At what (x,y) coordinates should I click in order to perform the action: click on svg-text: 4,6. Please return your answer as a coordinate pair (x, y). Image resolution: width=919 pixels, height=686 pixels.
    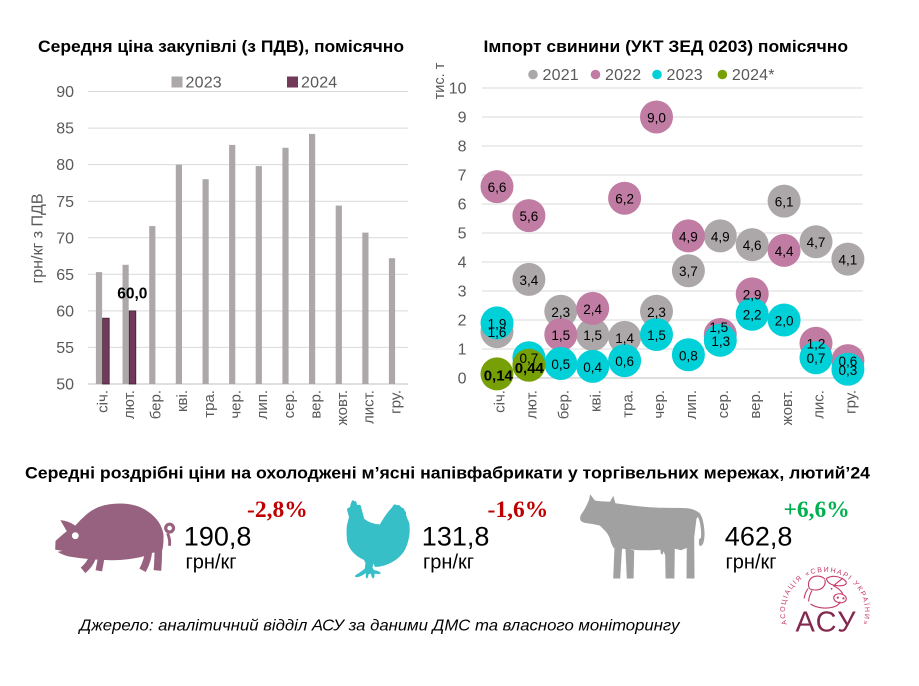
    Looking at the image, I should click on (752, 245).